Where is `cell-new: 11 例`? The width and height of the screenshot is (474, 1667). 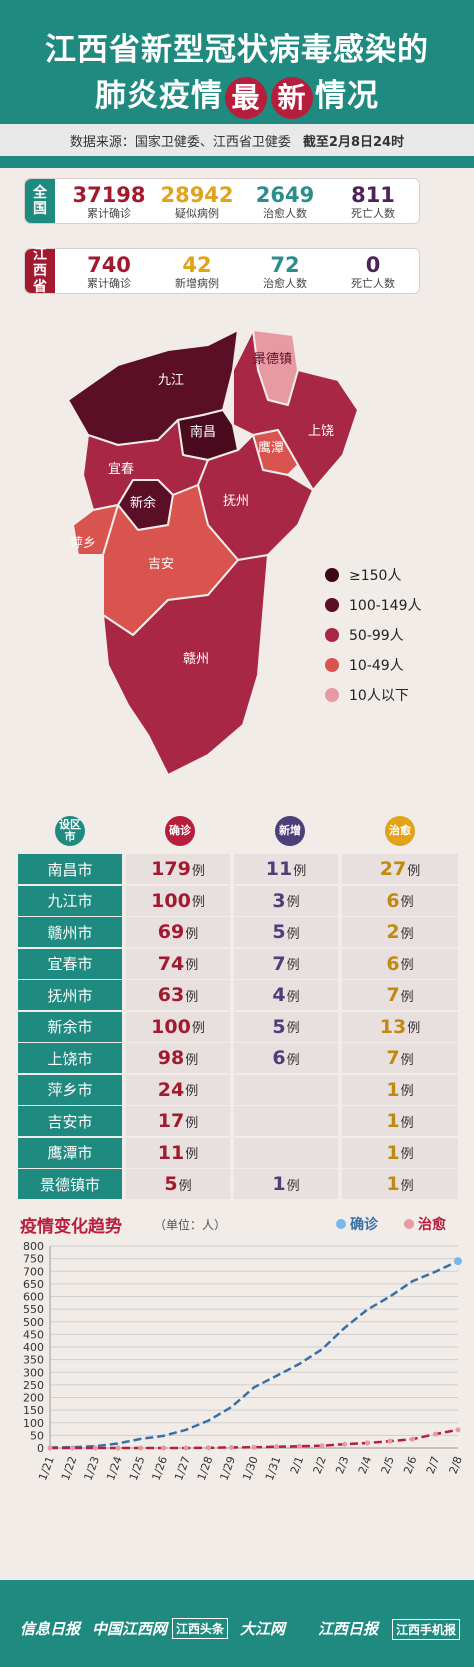
cell-new: 11 例 is located at coordinates (286, 869).